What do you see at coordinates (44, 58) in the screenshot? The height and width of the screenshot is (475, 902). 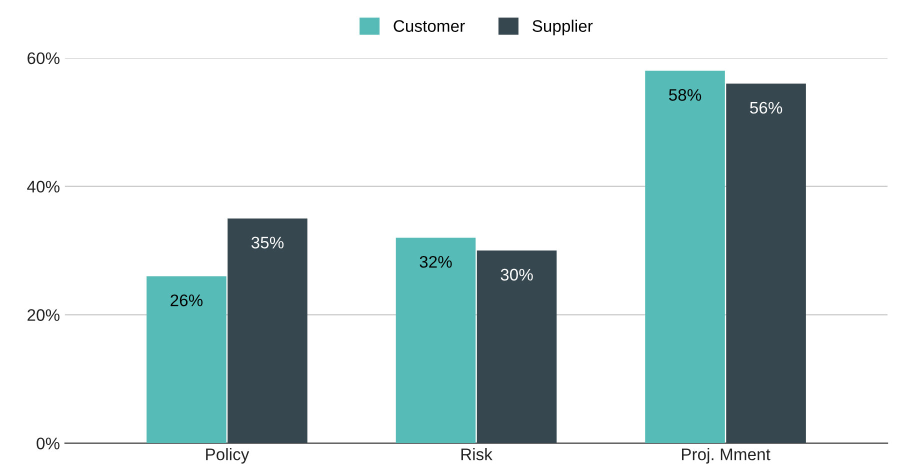 I see `y-tick-label: 60%` at bounding box center [44, 58].